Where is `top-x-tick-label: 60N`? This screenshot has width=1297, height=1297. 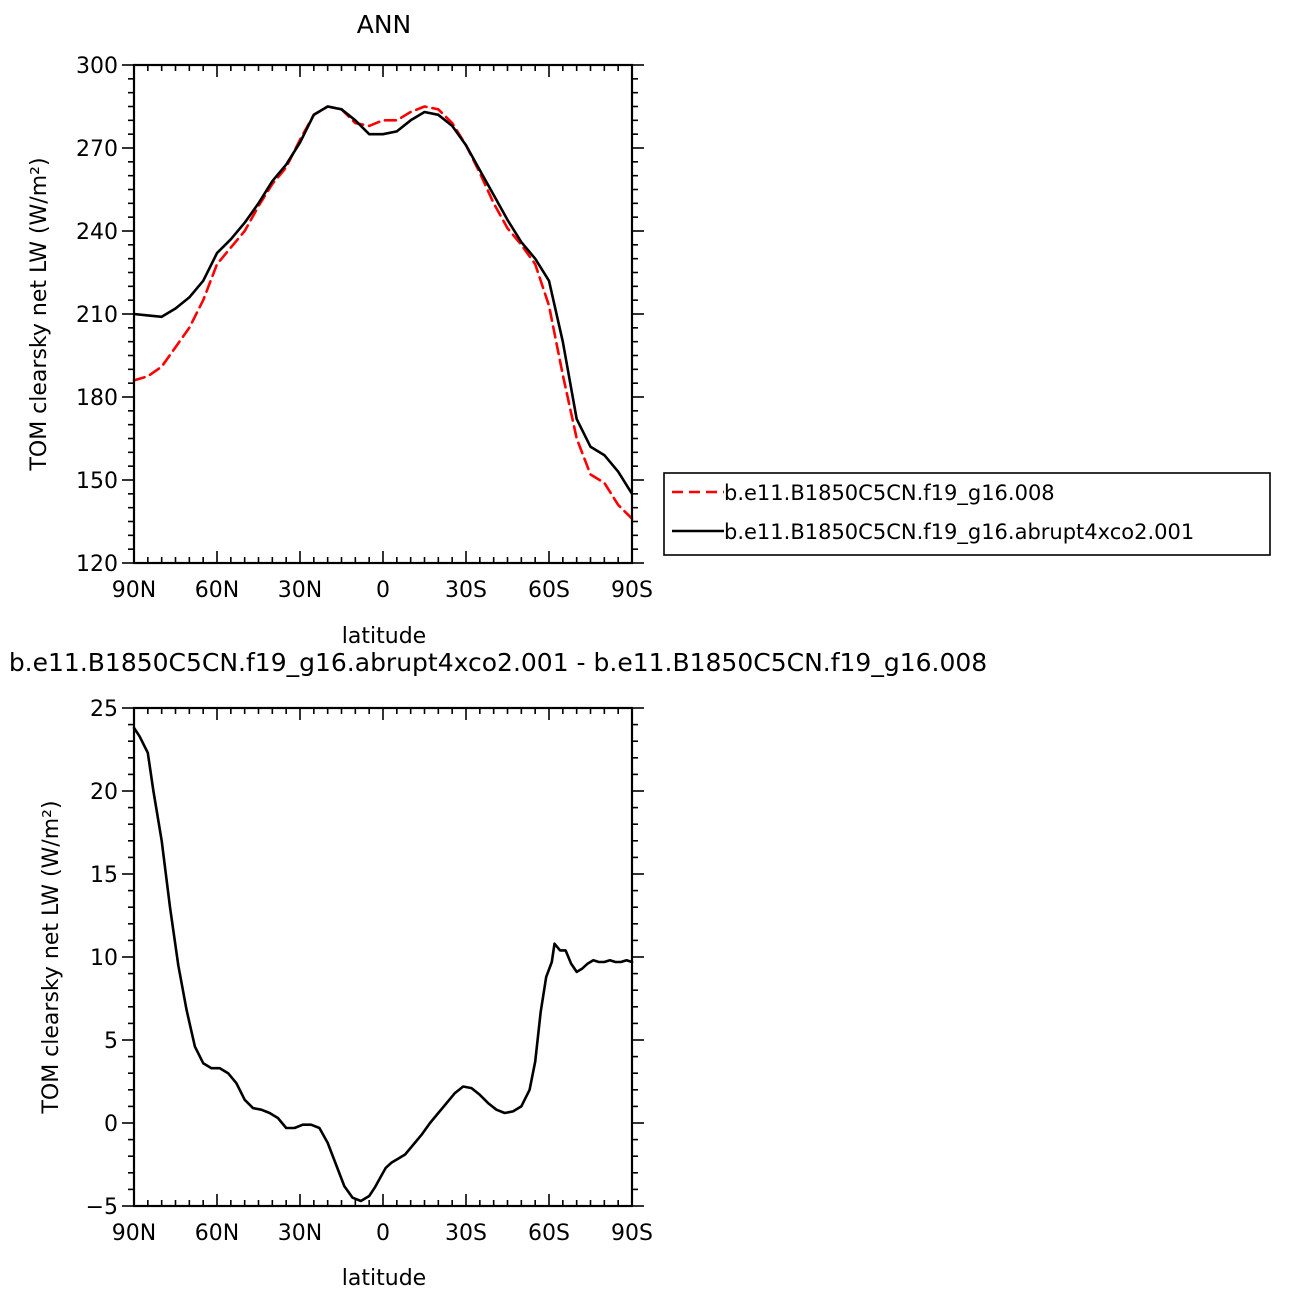 top-x-tick-label: 60N is located at coordinates (217, 590).